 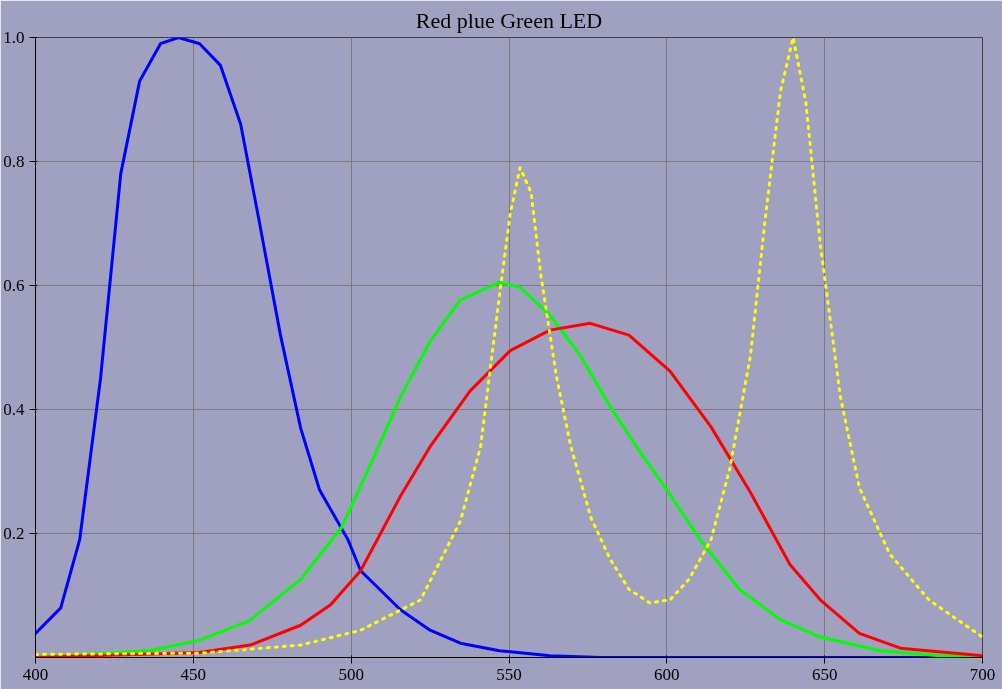 I want to click on y-tick-label: 1.0, so click(x=14, y=37).